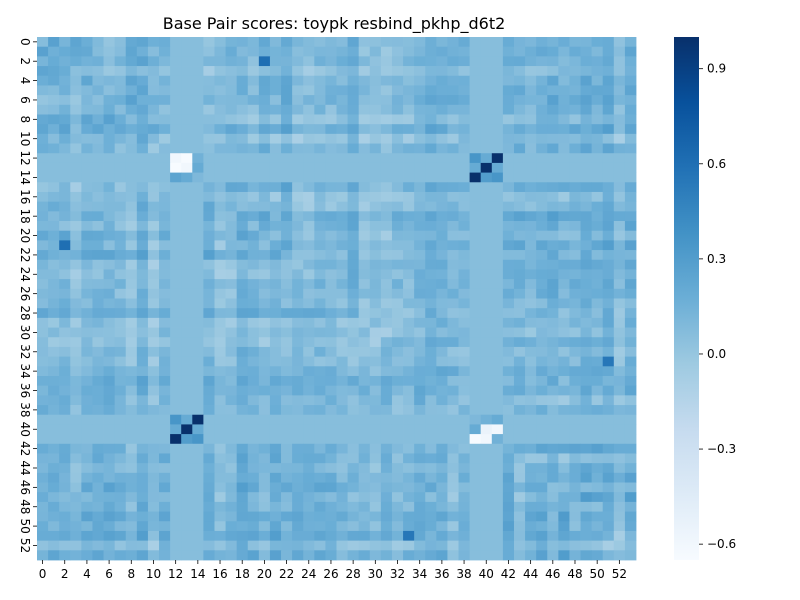  Describe the element at coordinates (25, 100) in the screenshot. I see `y-tick-label: 6` at that location.